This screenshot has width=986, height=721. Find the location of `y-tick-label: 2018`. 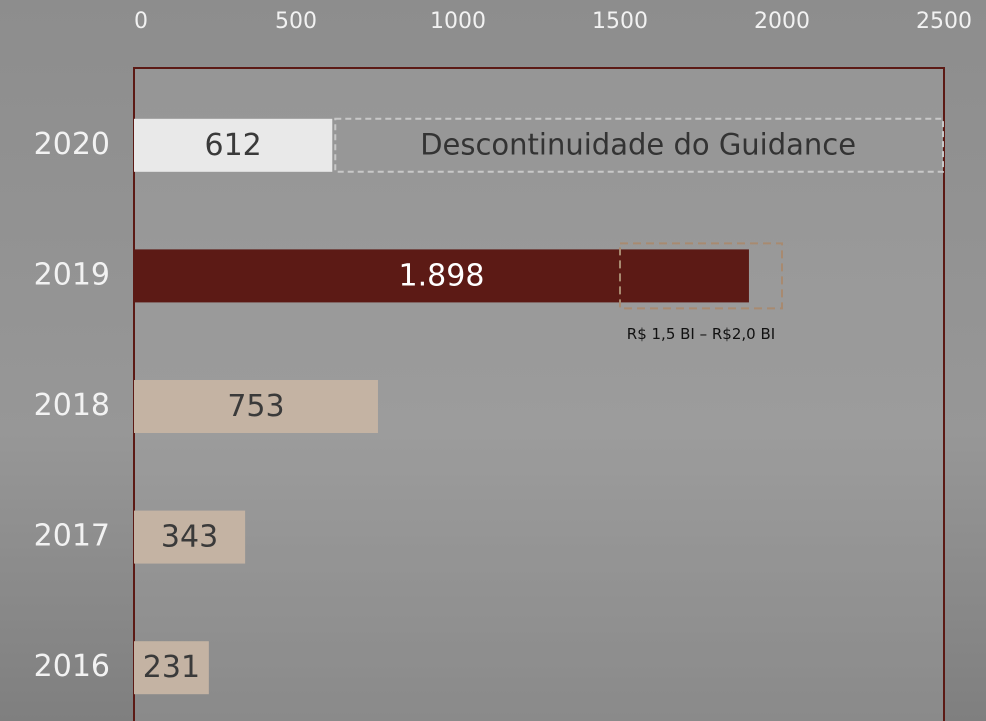

y-tick-label: 2018 is located at coordinates (72, 405).